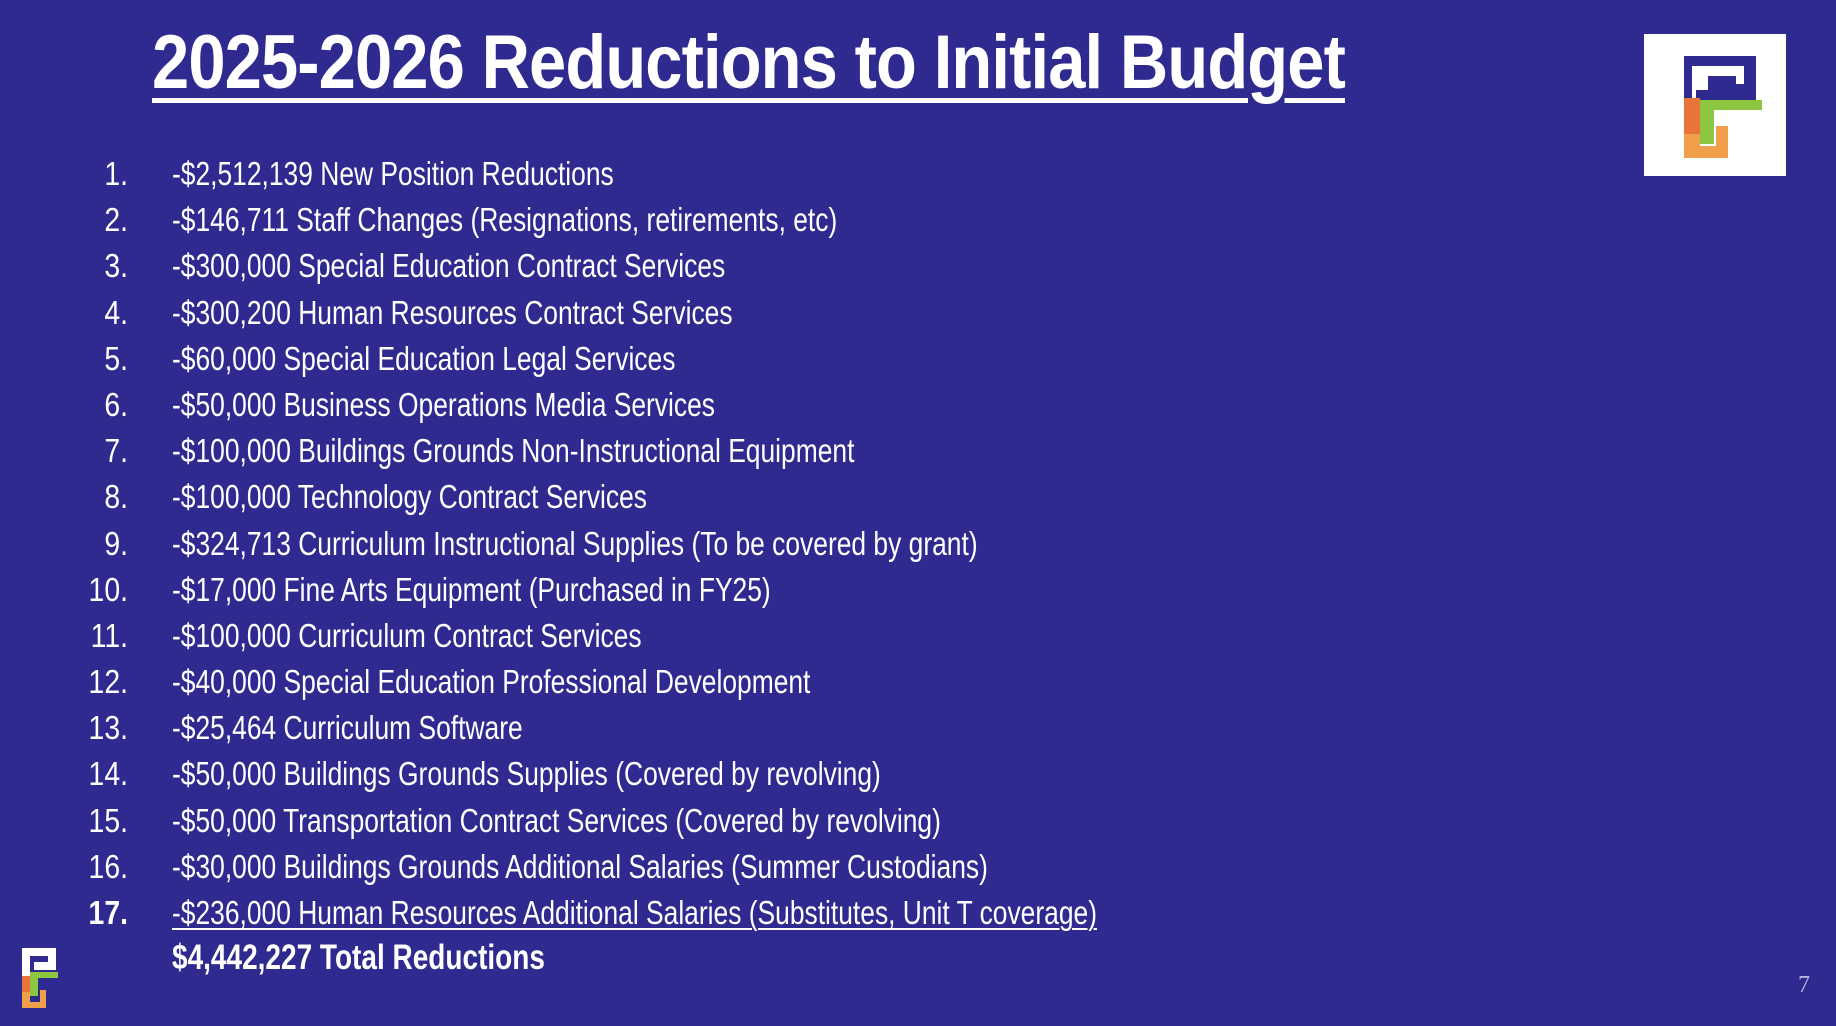 The width and height of the screenshot is (1836, 1026). I want to click on district-logo-small-icon, so click(40, 978).